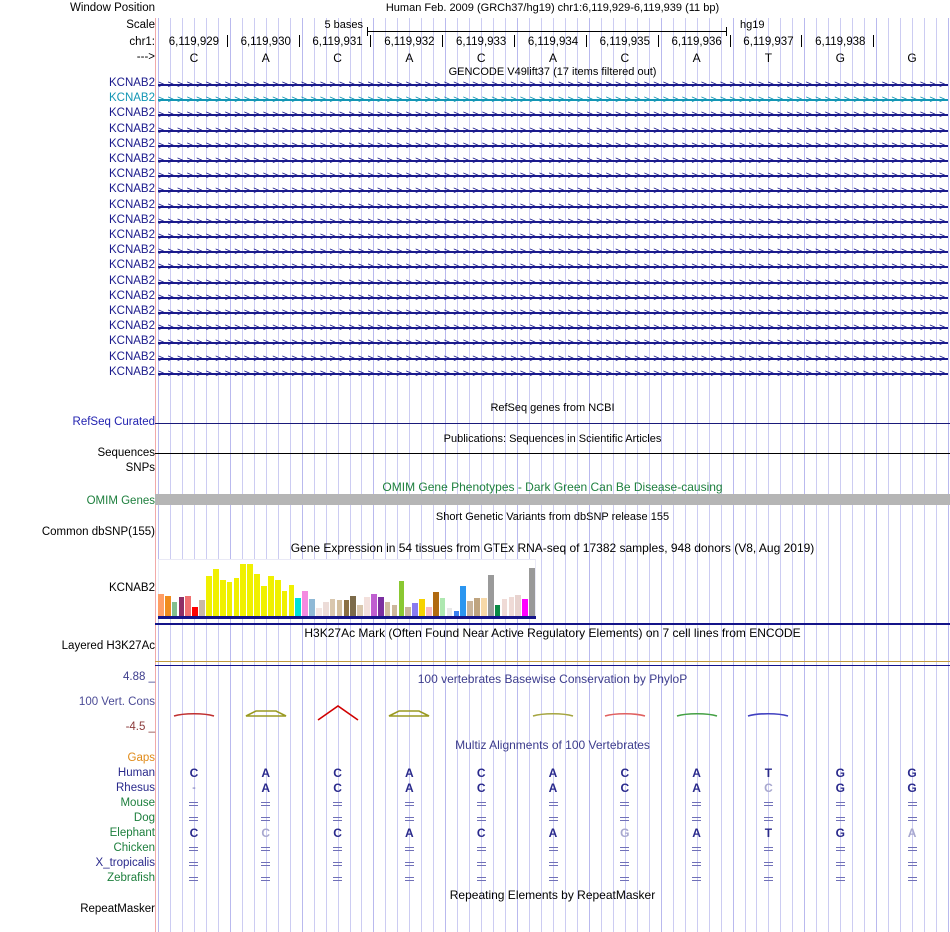 The width and height of the screenshot is (950, 932). What do you see at coordinates (132, 833) in the screenshot?
I see `multiz-species-label: Elephant` at bounding box center [132, 833].